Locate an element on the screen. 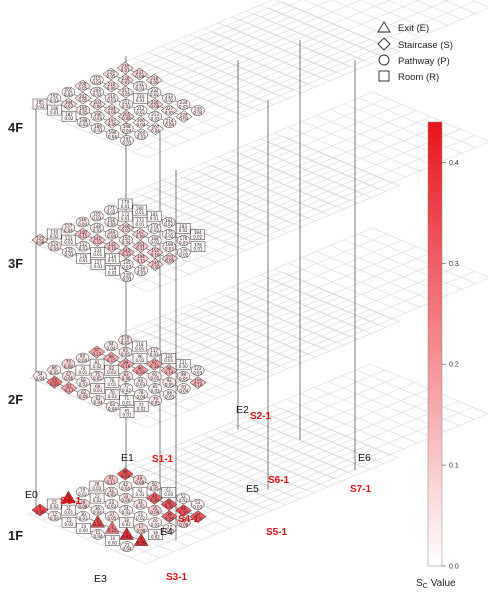  exit-label-e1: E1 is located at coordinates (127, 458).